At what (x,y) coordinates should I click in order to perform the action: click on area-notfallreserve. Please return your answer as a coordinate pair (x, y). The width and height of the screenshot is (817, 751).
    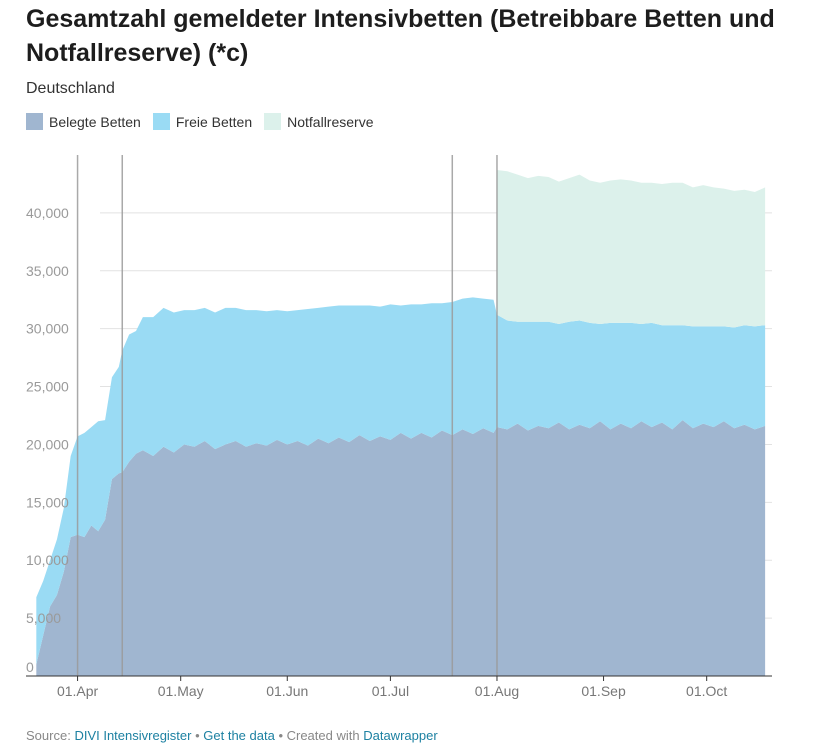
    Looking at the image, I should click on (631, 249).